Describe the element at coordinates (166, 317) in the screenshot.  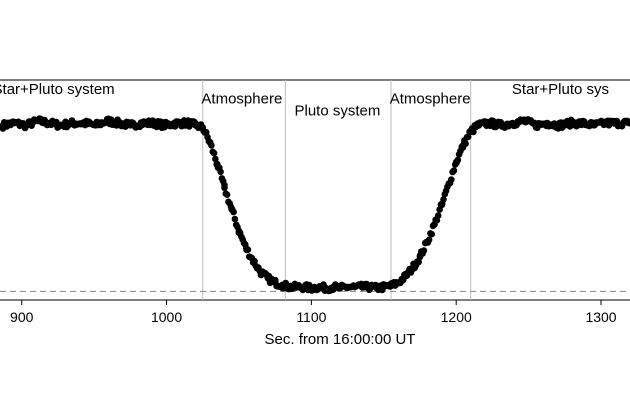
I see `x-tick-label-1000: 1000` at that location.